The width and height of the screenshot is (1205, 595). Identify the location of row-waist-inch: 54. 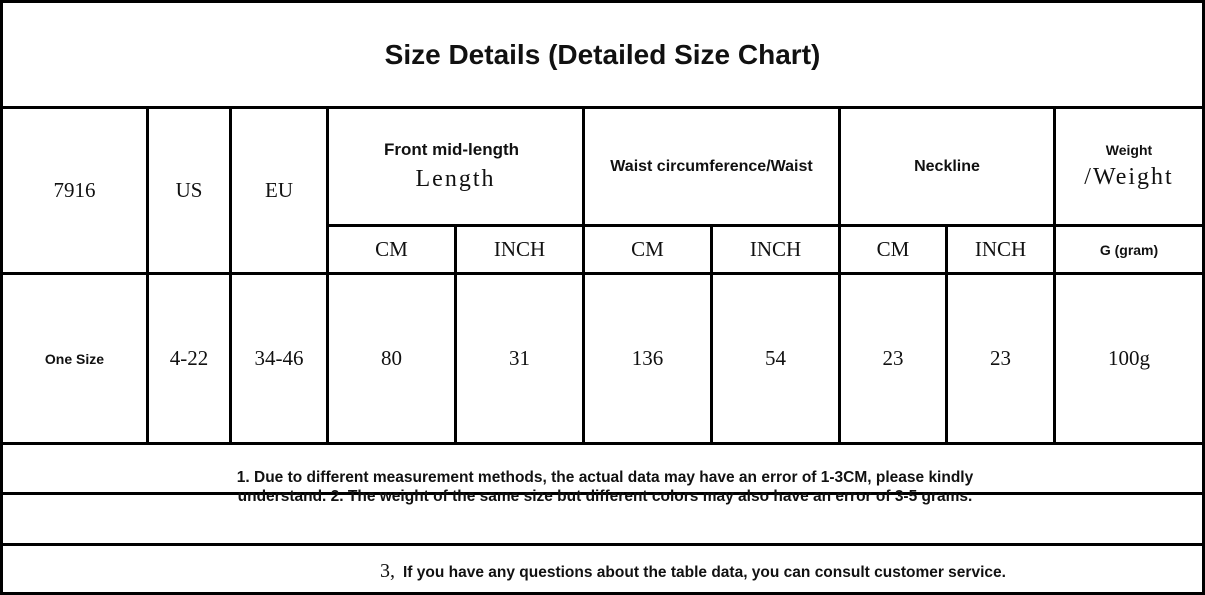
(775, 358).